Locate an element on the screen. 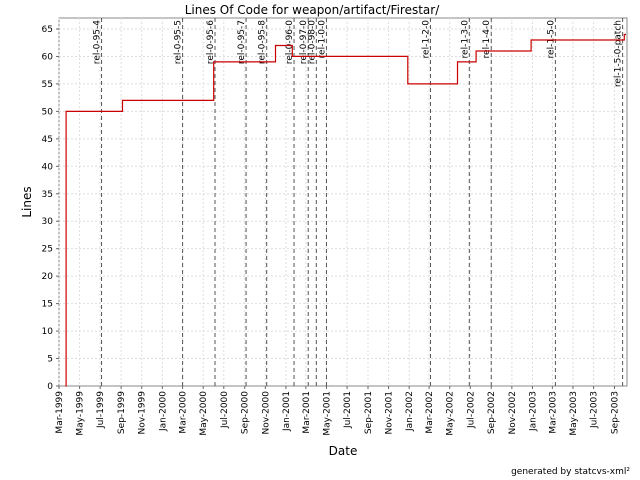 The width and height of the screenshot is (640, 480). x-tick-label: Jul-2001 is located at coordinates (348, 410).